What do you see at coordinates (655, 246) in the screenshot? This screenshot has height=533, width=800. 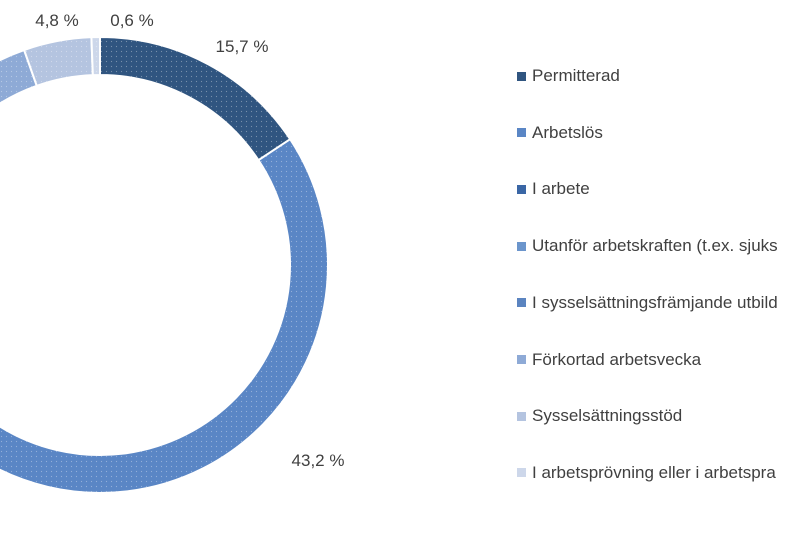 I see `legend-label: Utanför arbetskraften (t.ex. sjuks` at bounding box center [655, 246].